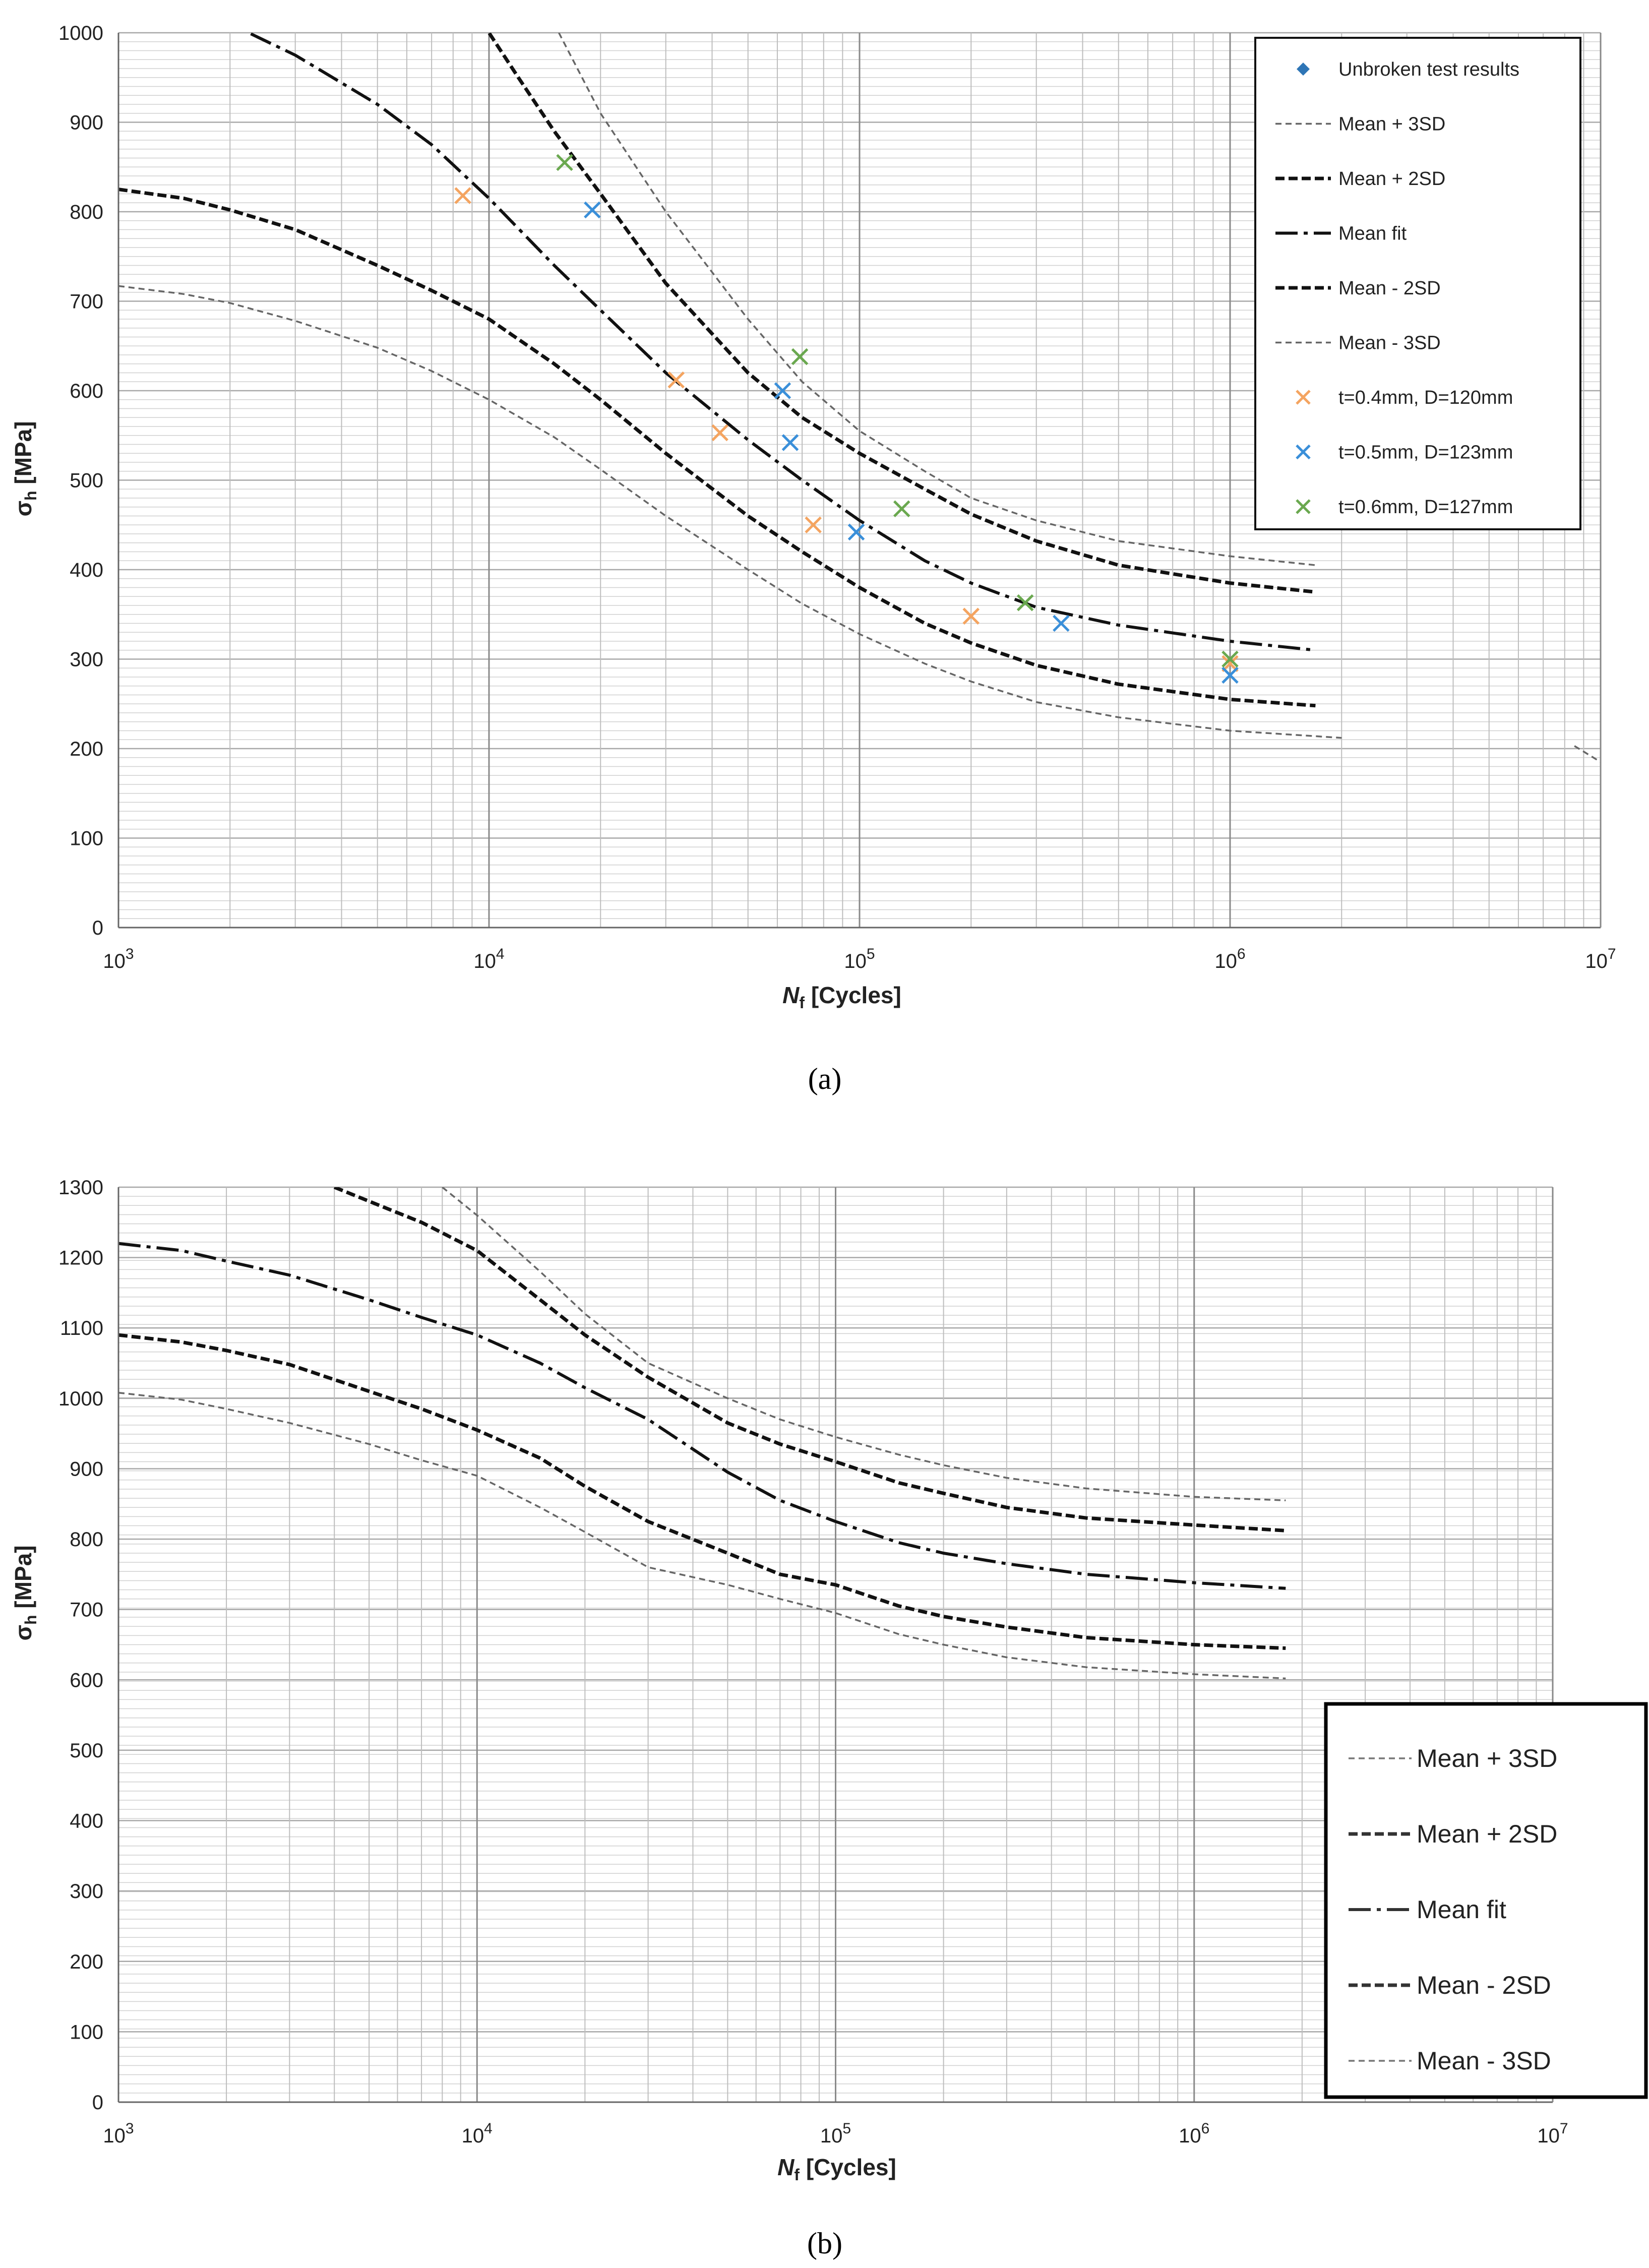 Image resolution: width=1649 pixels, height=2268 pixels. What do you see at coordinates (1600, 959) in the screenshot?
I see `x-tick-label: 10⁷` at bounding box center [1600, 959].